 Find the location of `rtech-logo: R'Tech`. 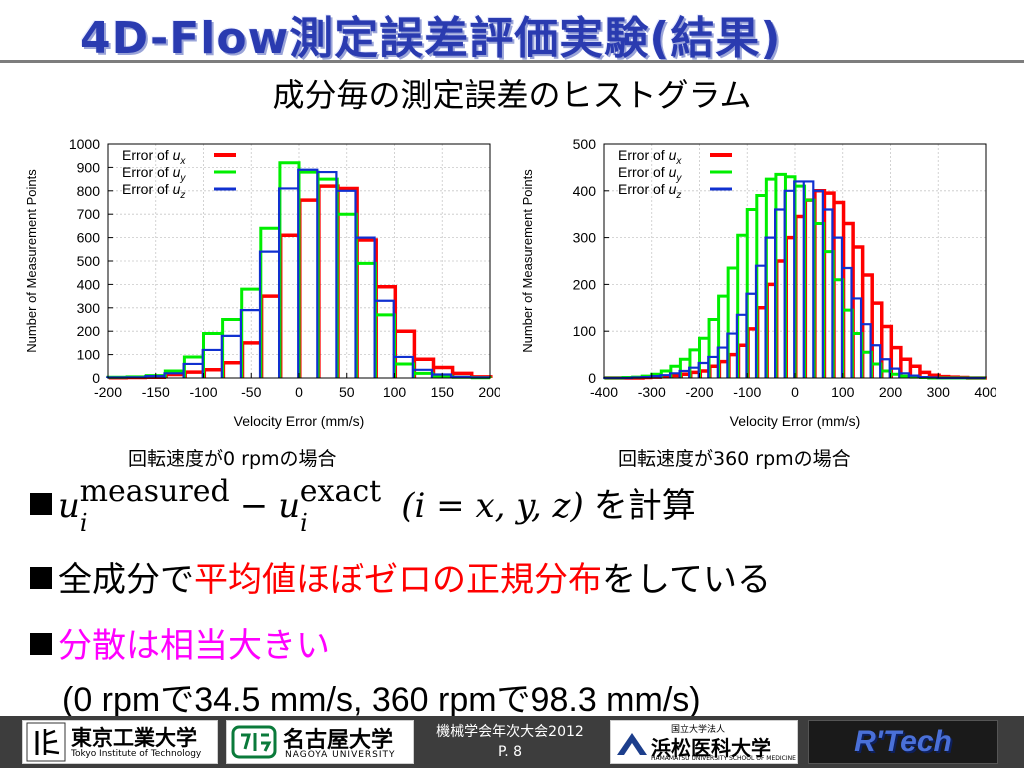

rtech-logo: R'Tech is located at coordinates (903, 742).